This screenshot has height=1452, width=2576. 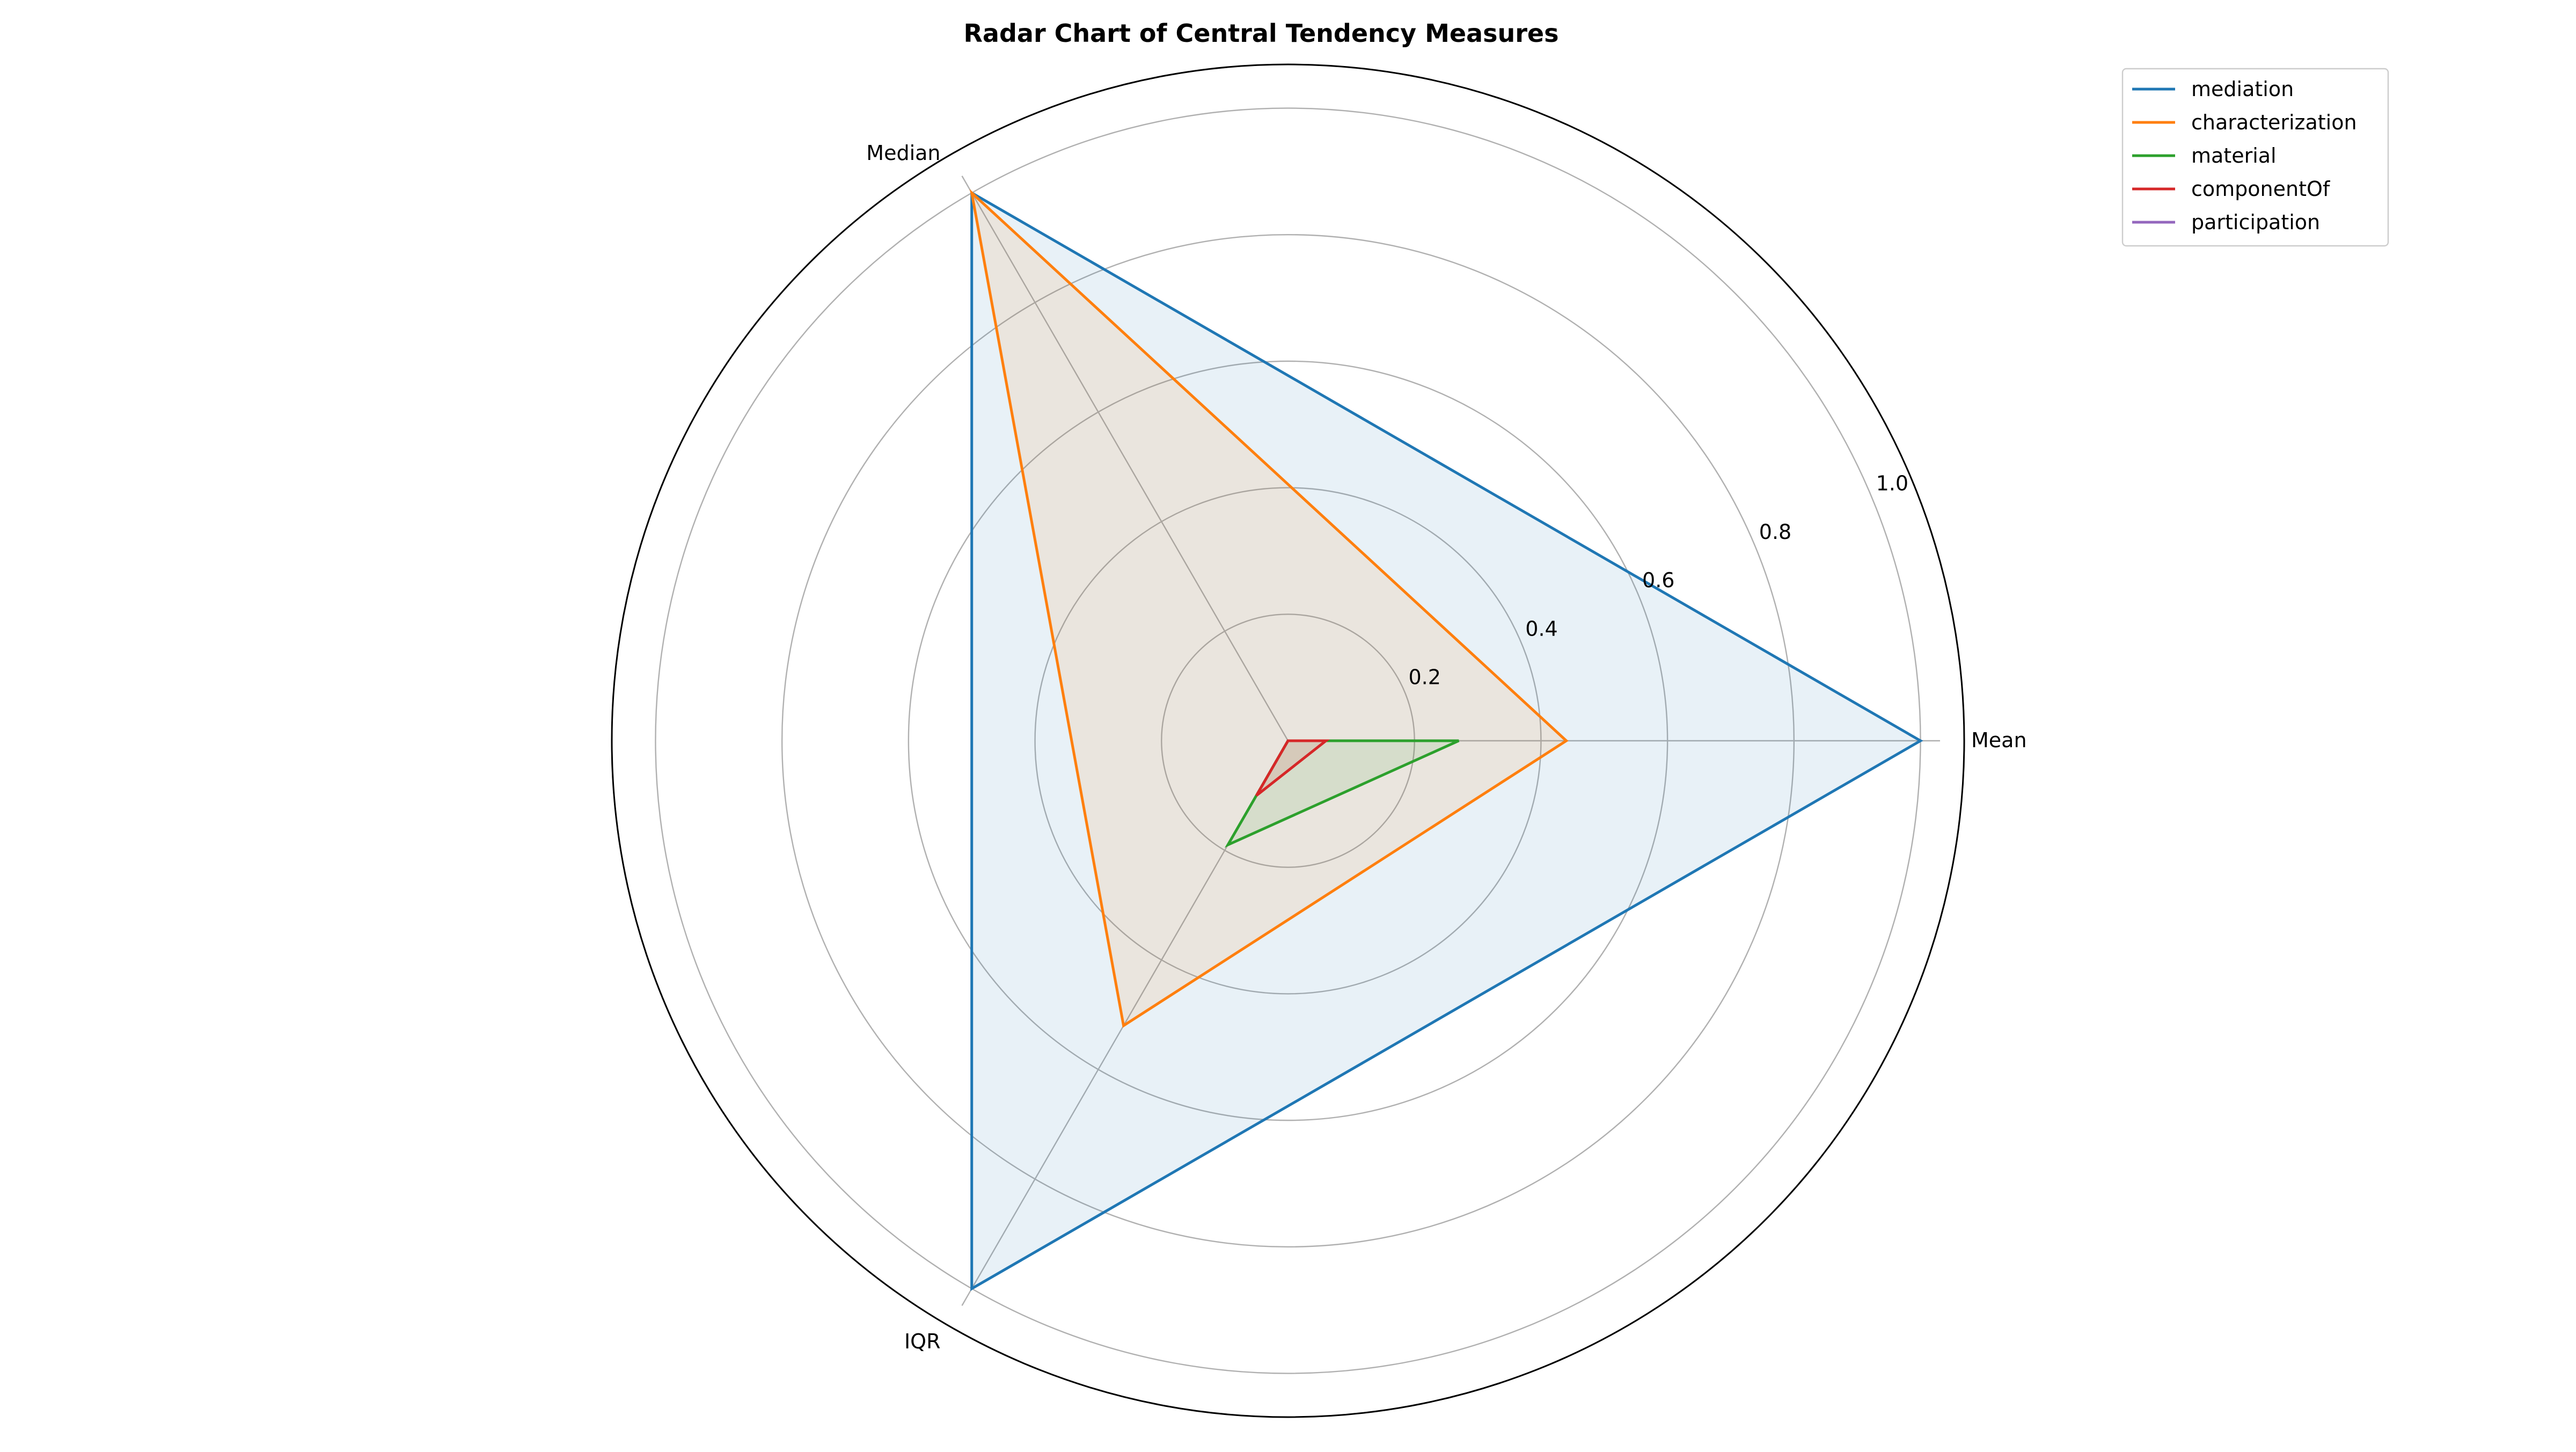 I want to click on legend-label-participation: participation, so click(x=2255, y=222).